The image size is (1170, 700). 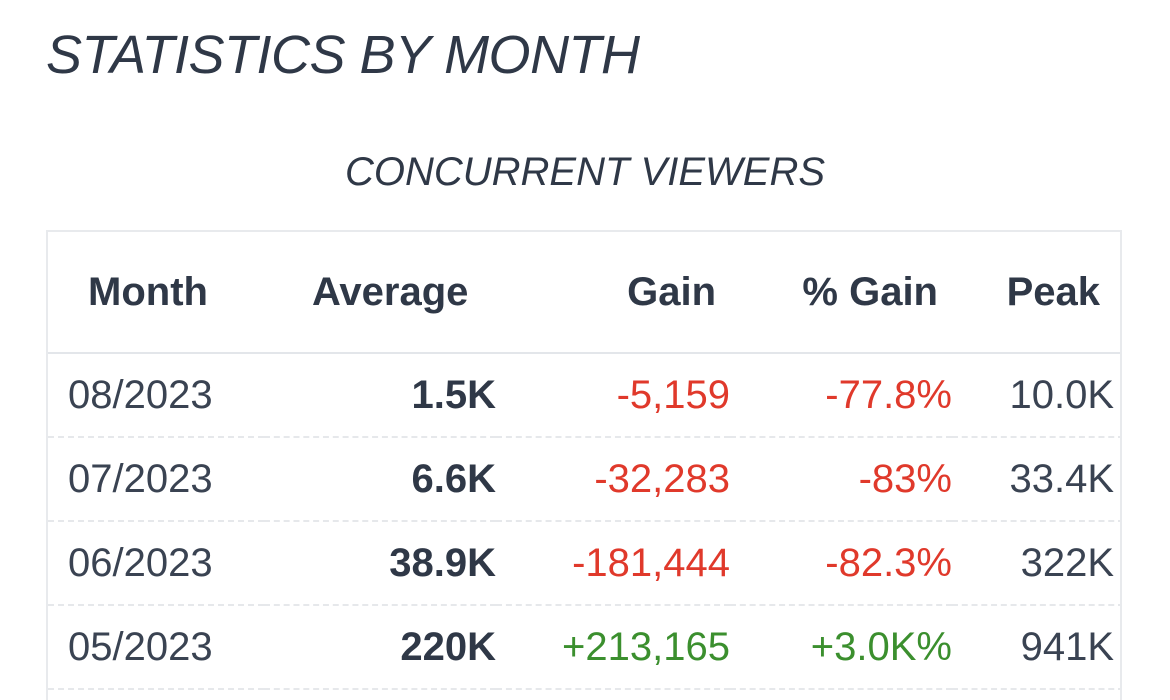 I want to click on cell-pct-gain: -83%, so click(x=841, y=479).